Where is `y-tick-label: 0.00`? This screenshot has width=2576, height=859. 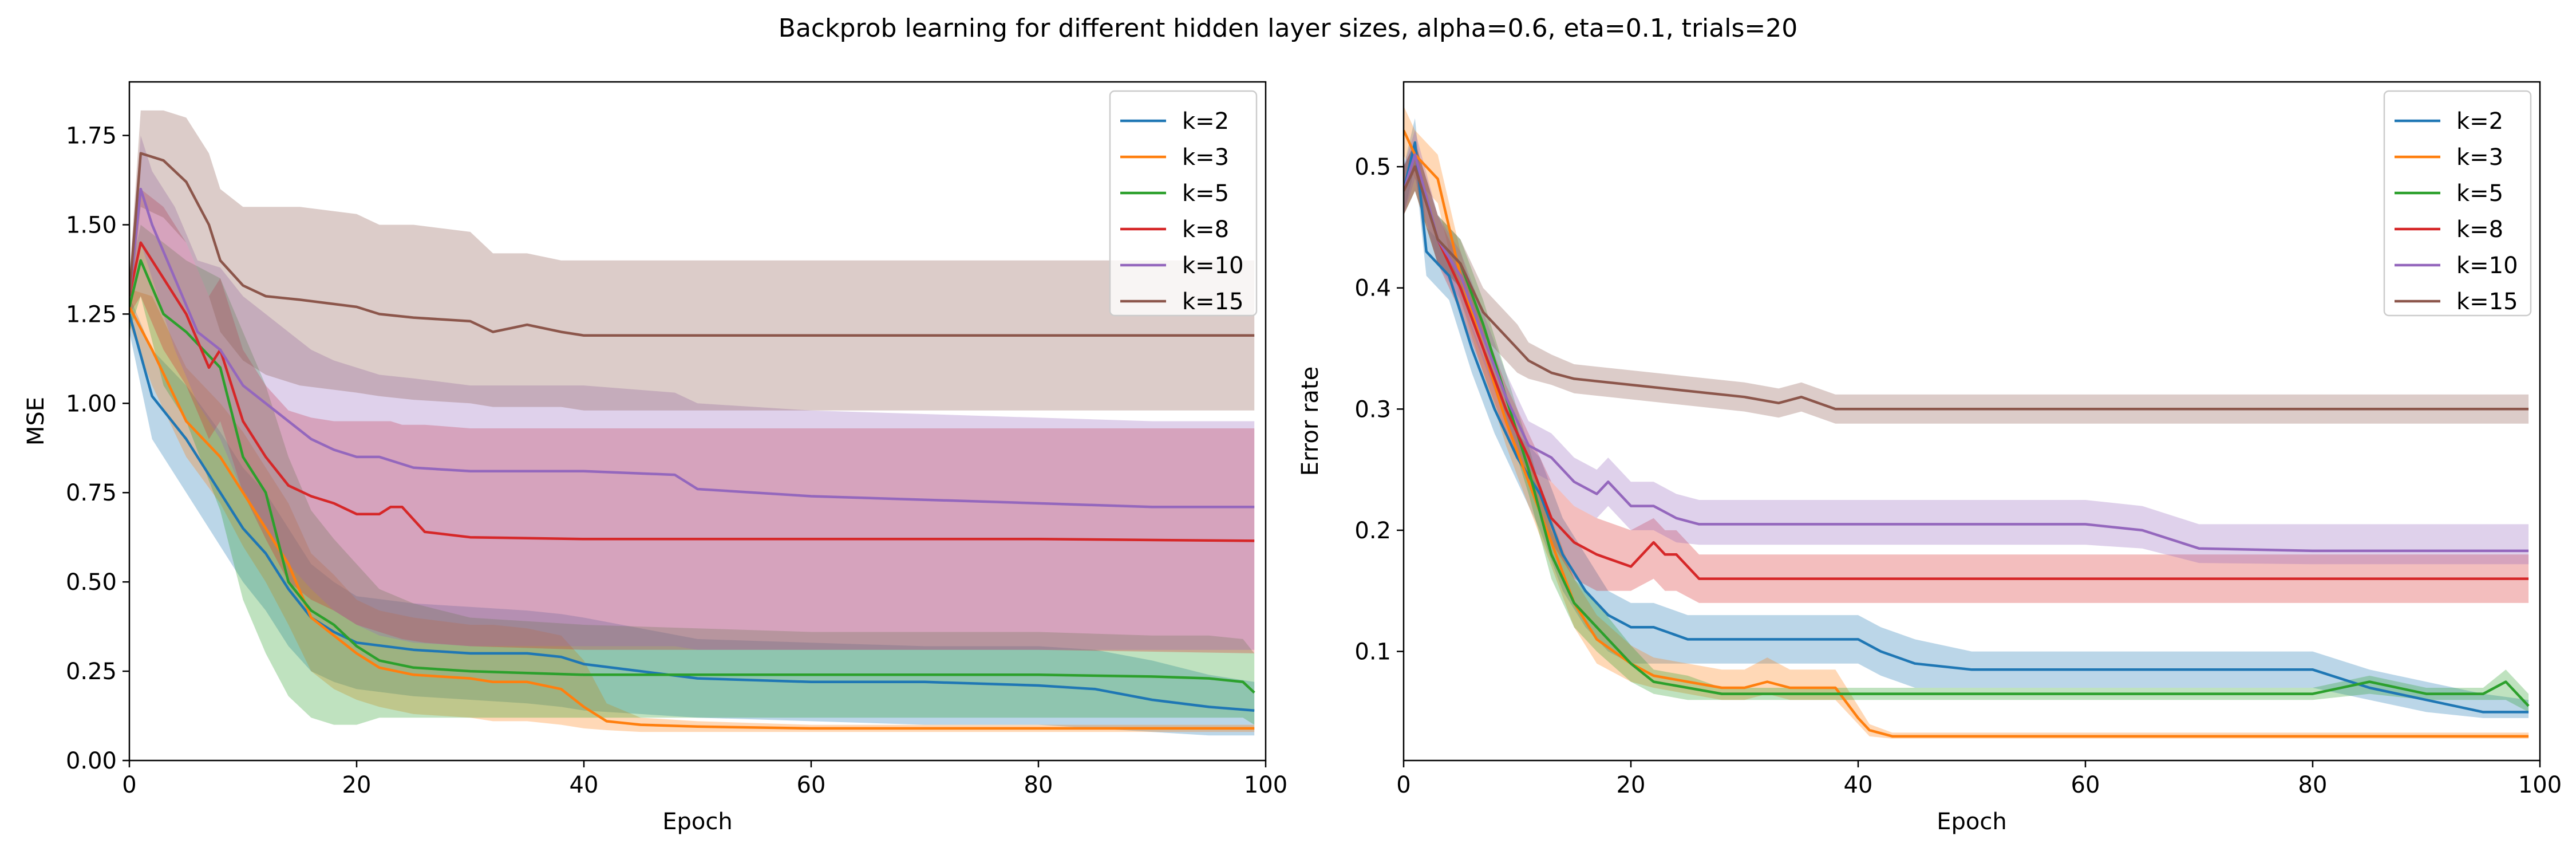
y-tick-label: 0.00 is located at coordinates (91, 761).